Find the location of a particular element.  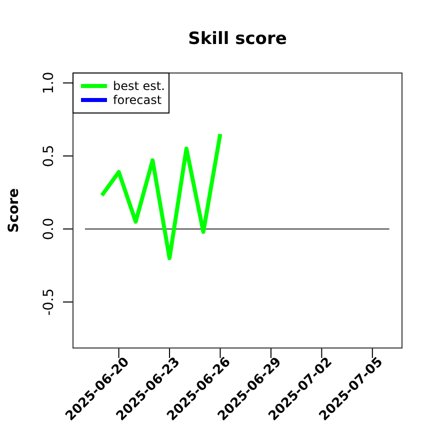

legend-label: forecast is located at coordinates (137, 100).